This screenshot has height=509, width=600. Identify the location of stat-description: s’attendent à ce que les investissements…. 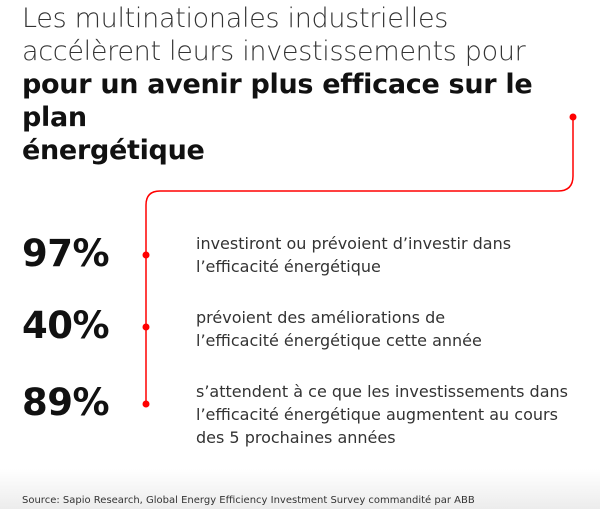
(386, 414).